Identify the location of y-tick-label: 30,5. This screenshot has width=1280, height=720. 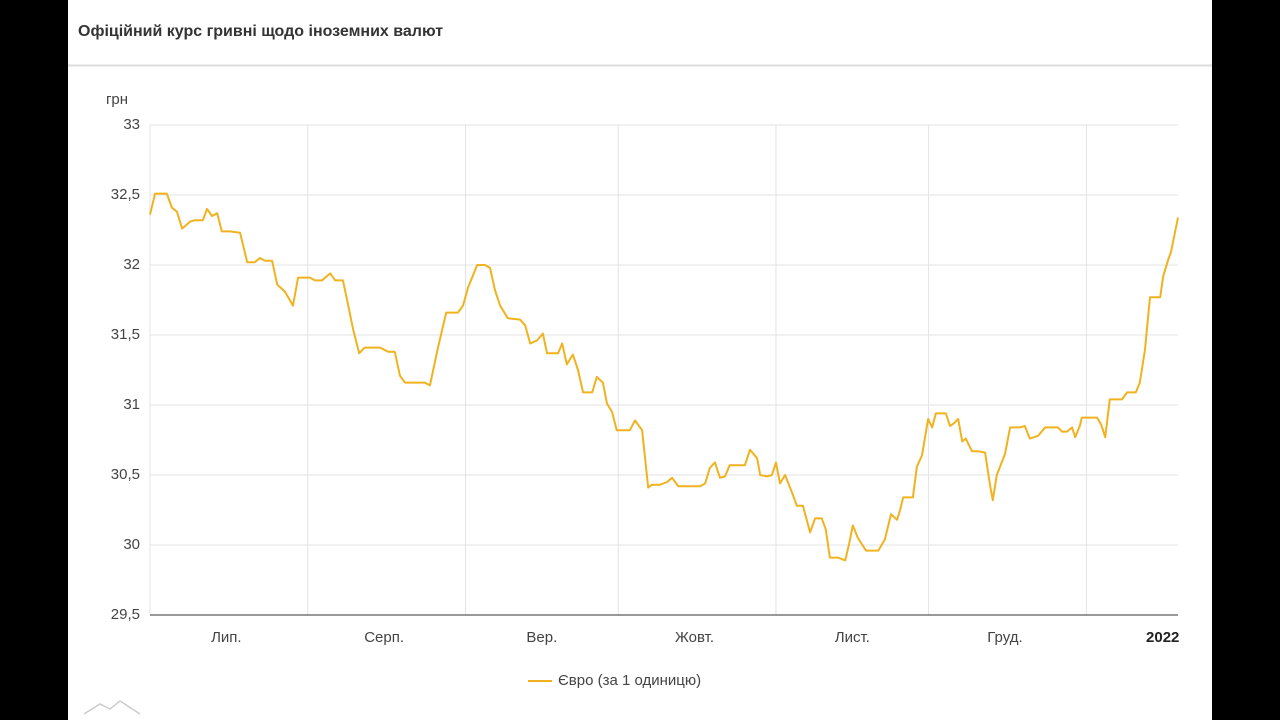
(125, 474).